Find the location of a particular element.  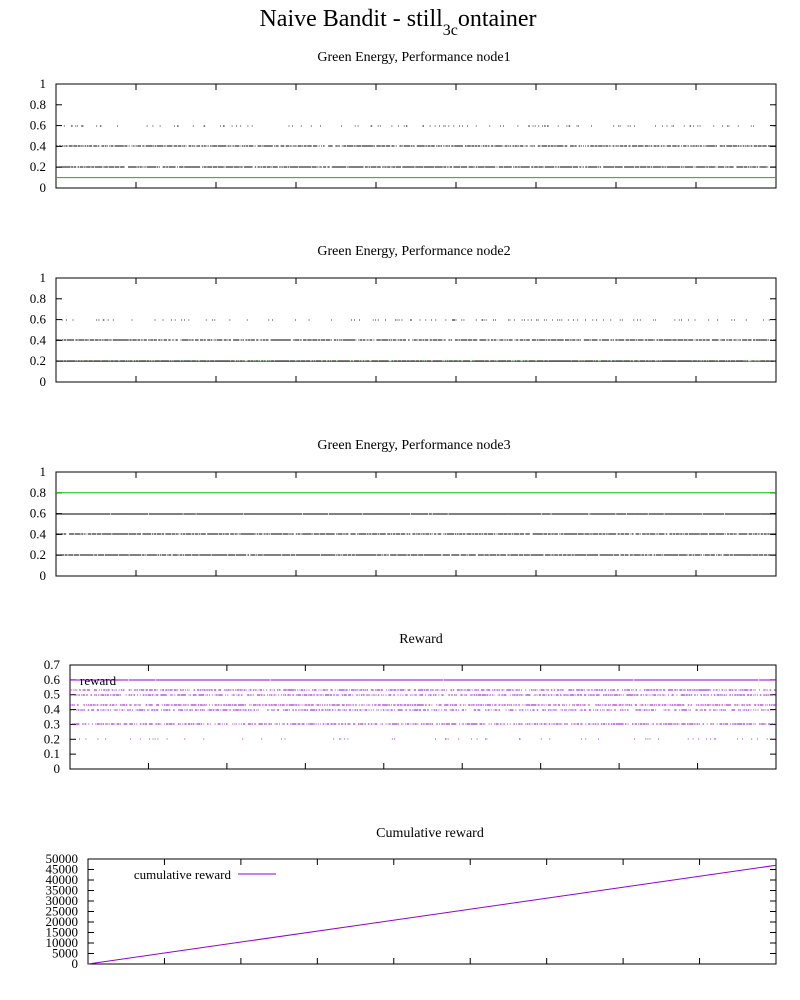

chart-title: Green Energy, Performance node1 is located at coordinates (413, 57).